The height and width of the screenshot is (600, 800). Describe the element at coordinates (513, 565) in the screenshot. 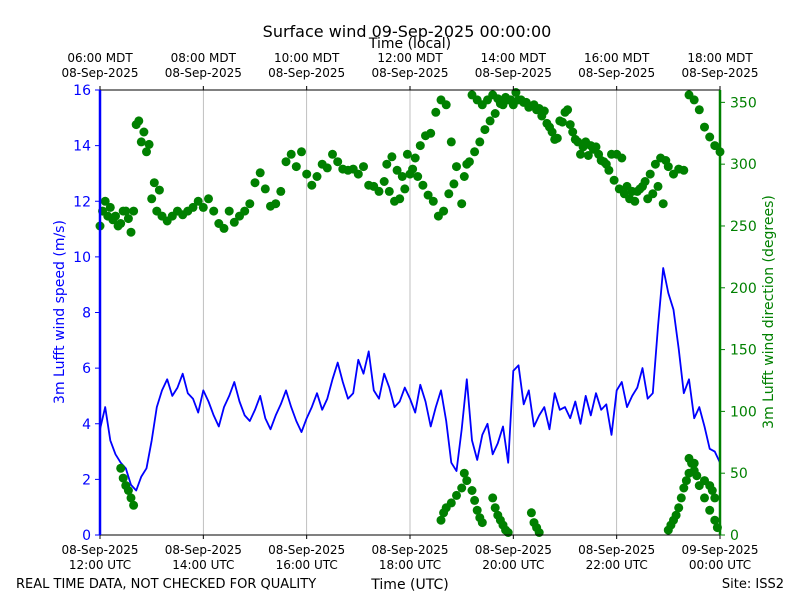

I see `x-tick-time: 20:00 UTC` at that location.